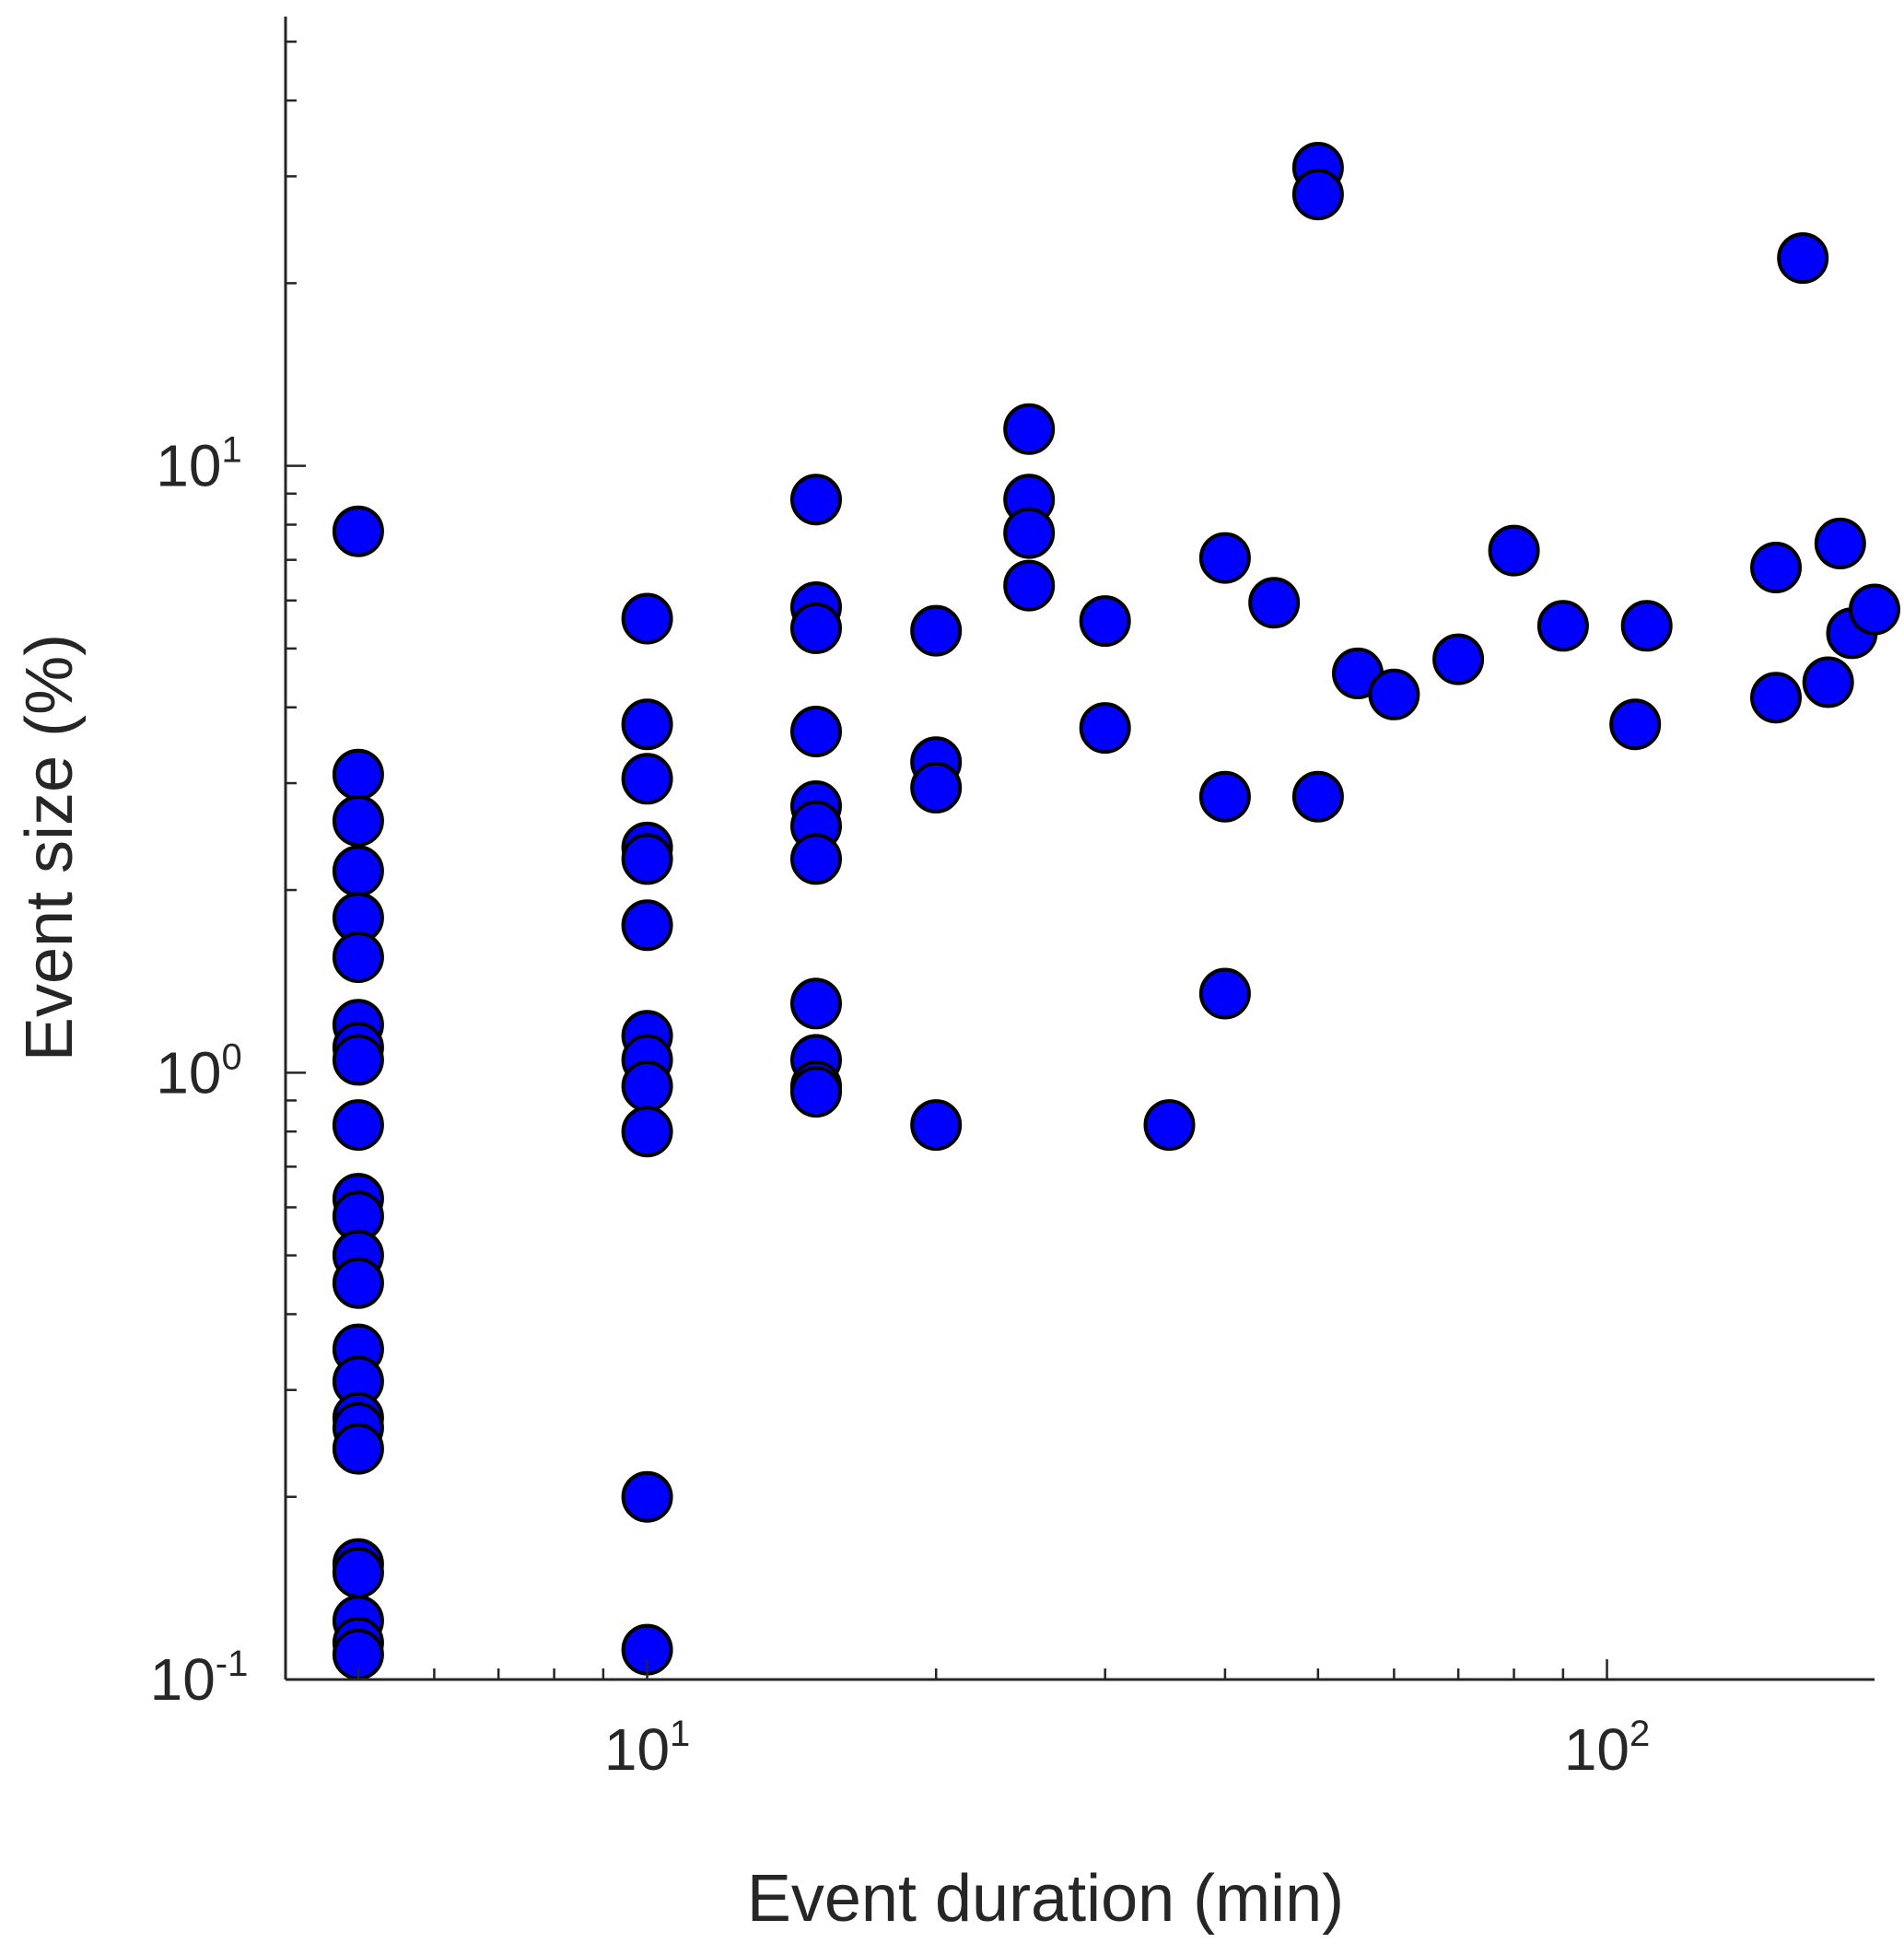 This screenshot has width=1904, height=1943. I want to click on x-axis-label: Event duration (min), so click(1045, 1899).